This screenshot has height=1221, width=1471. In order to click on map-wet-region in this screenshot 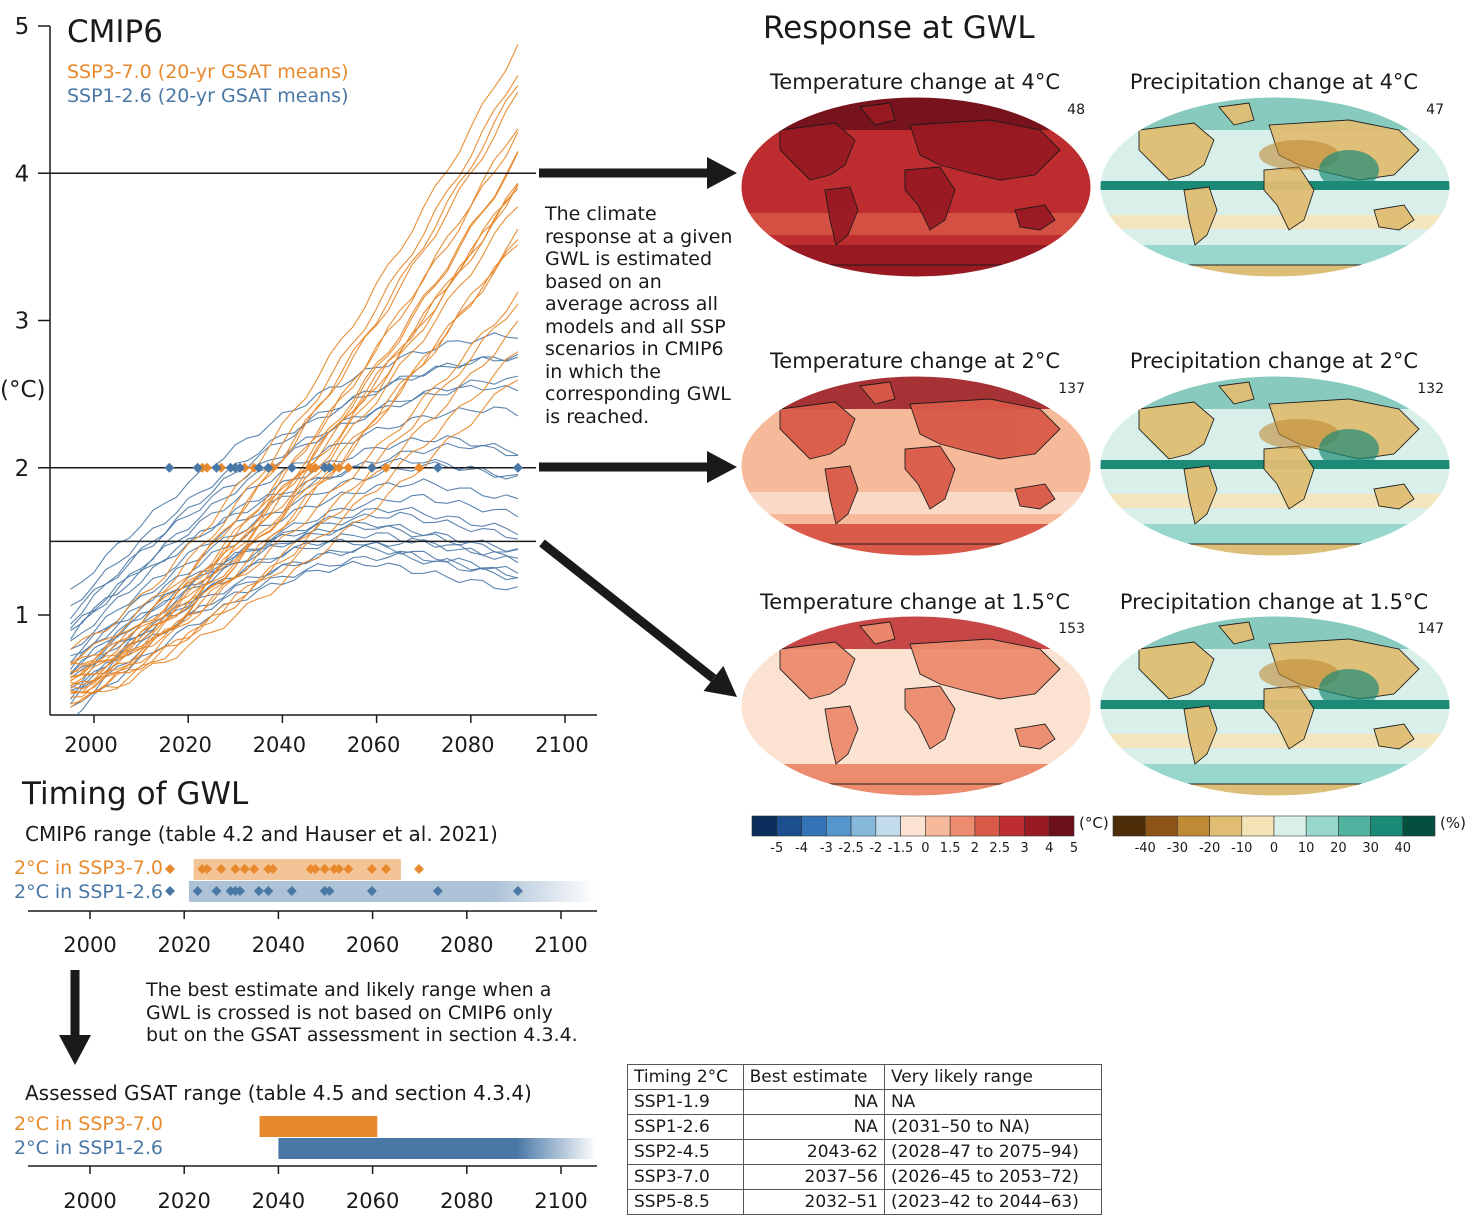, I will do `click(1349, 449)`.